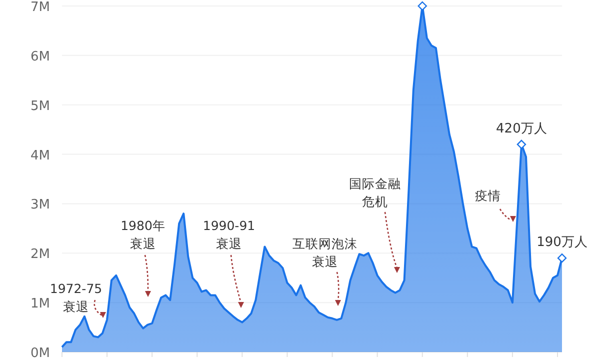 Image resolution: width=600 pixels, height=360 pixels. I want to click on y-tick-label: 1M, so click(40, 304).